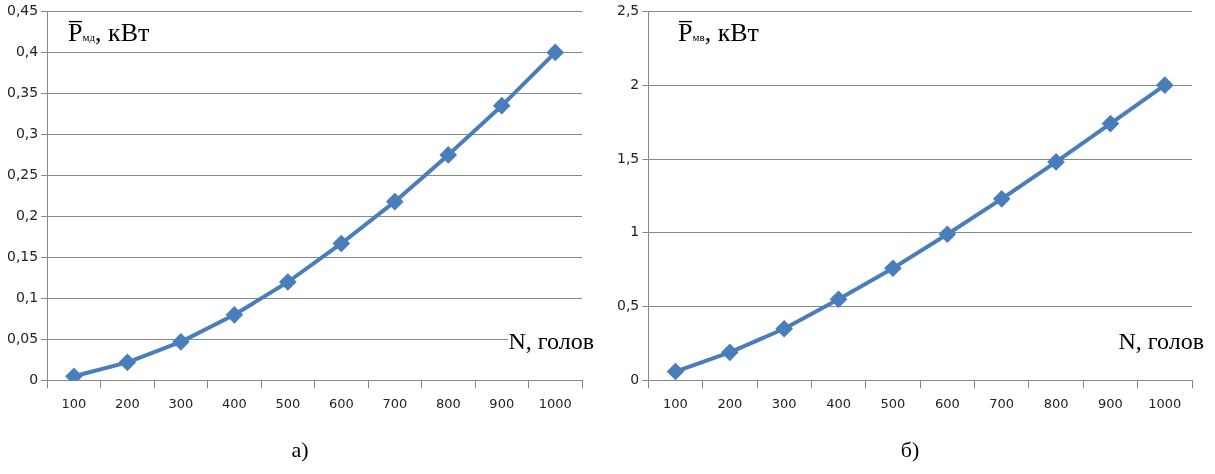 This screenshot has width=1215, height=474. What do you see at coordinates (635, 231) in the screenshot?
I see `y-tick-label: 1` at bounding box center [635, 231].